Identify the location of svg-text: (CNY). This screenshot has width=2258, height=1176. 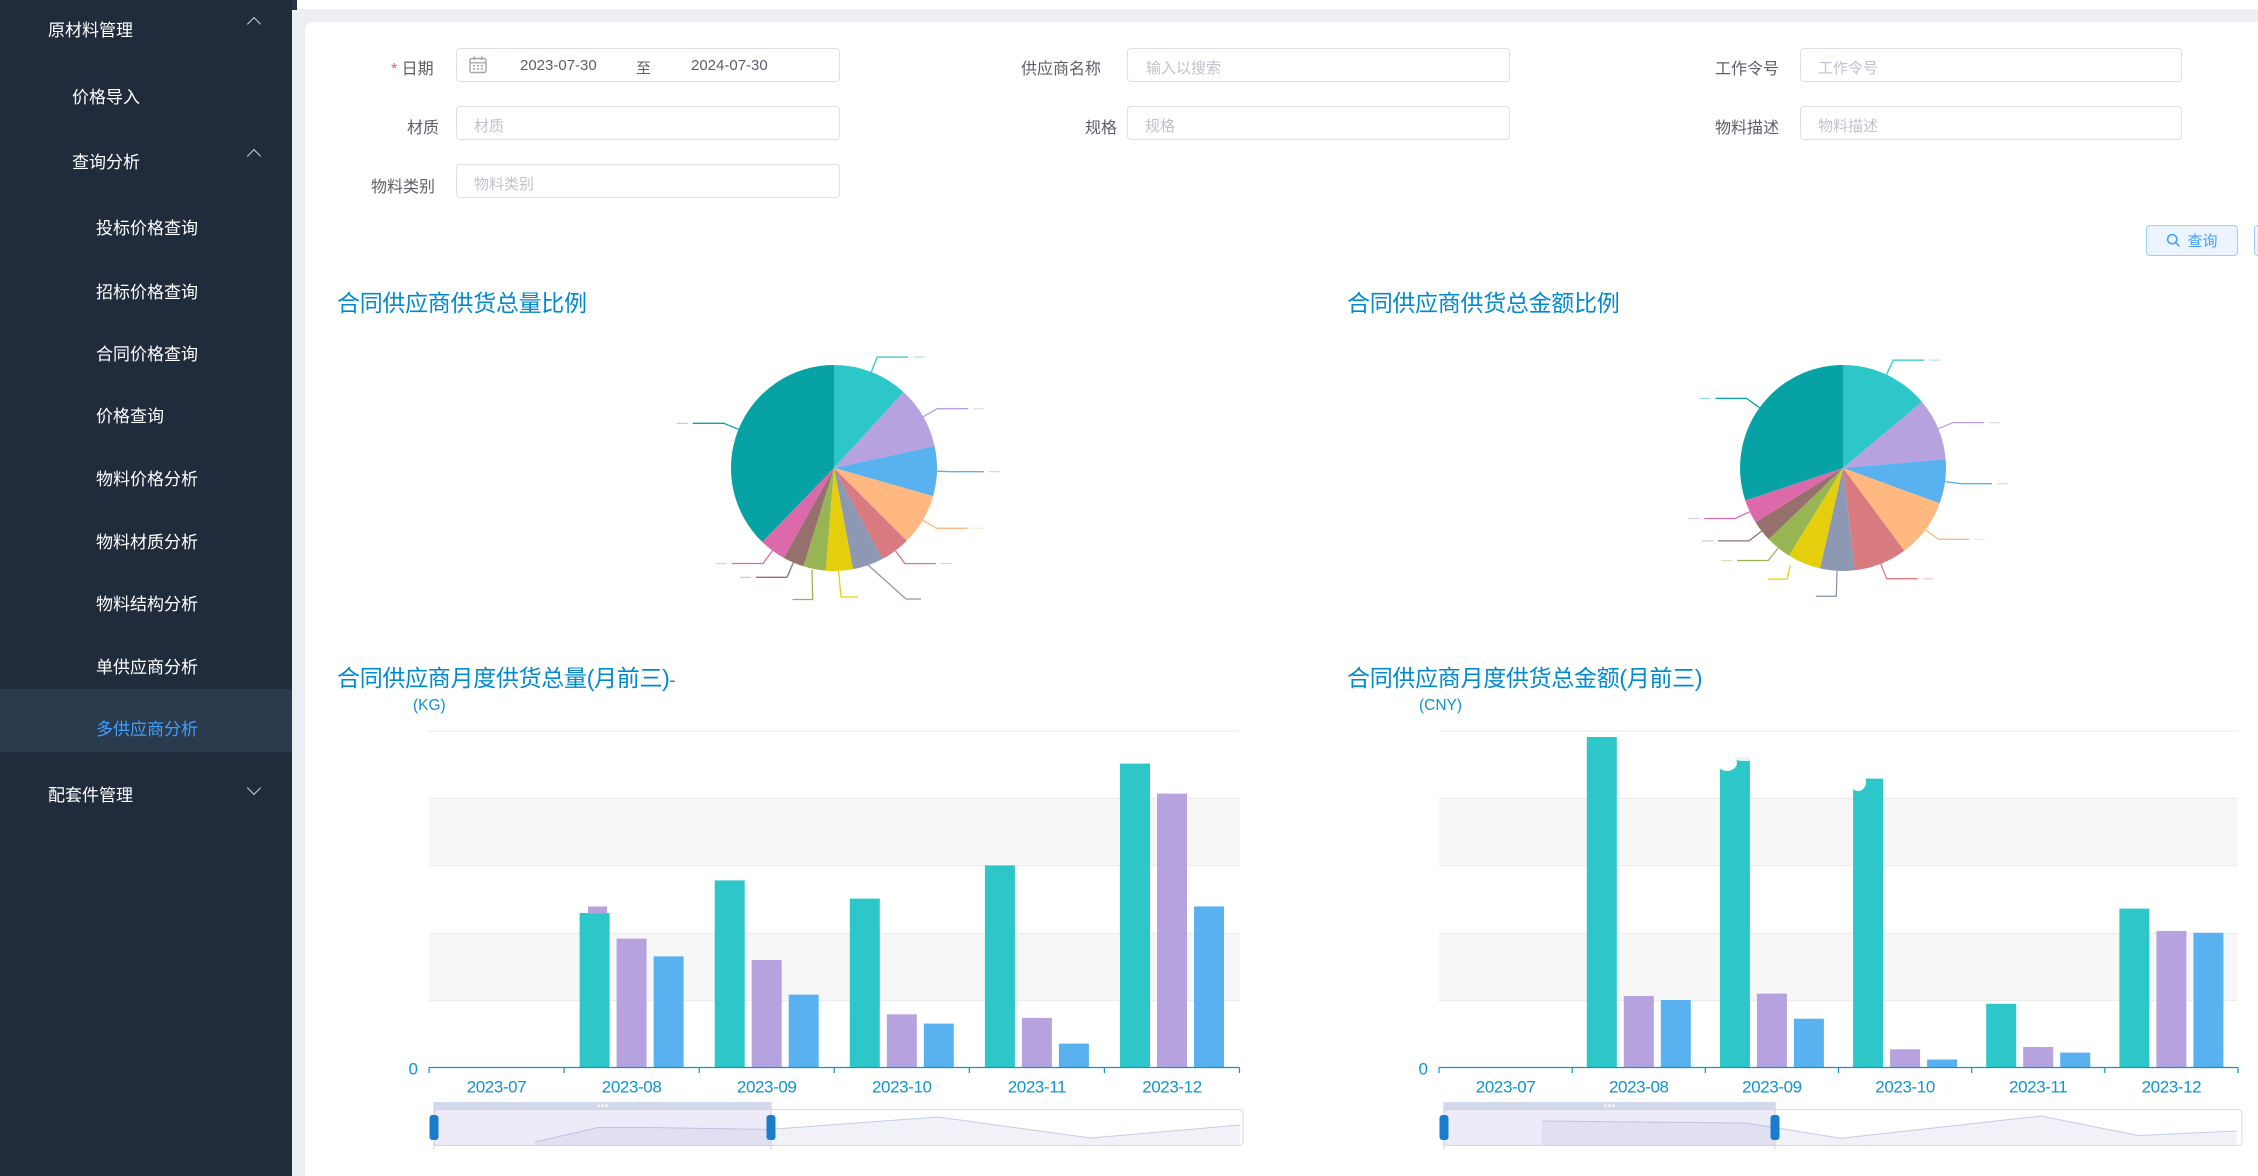
(1440, 705).